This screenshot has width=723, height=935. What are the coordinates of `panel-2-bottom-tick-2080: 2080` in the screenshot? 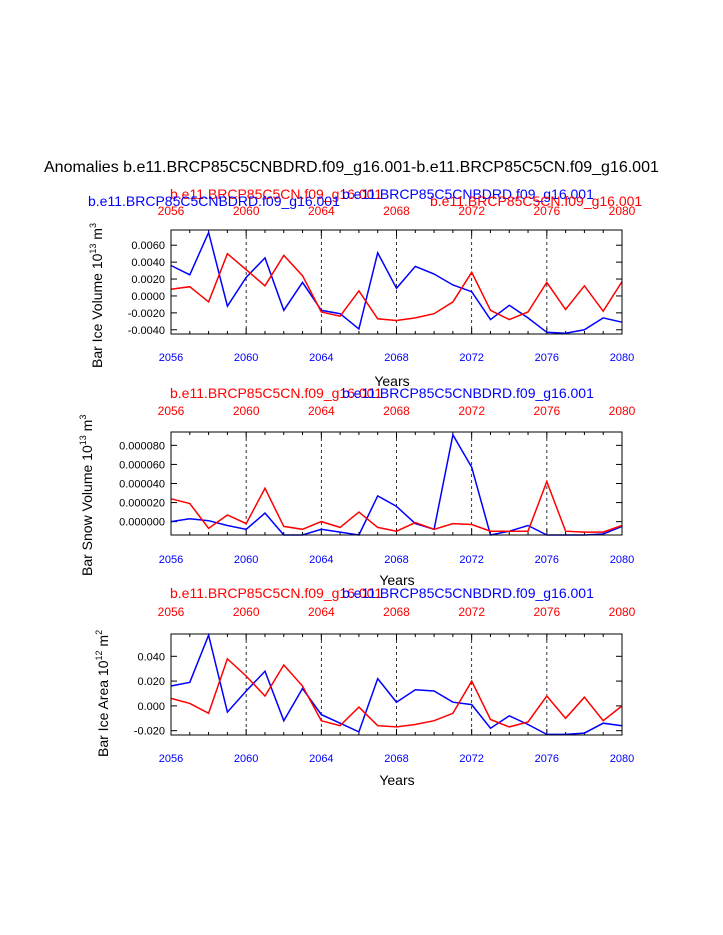 It's located at (622, 560).